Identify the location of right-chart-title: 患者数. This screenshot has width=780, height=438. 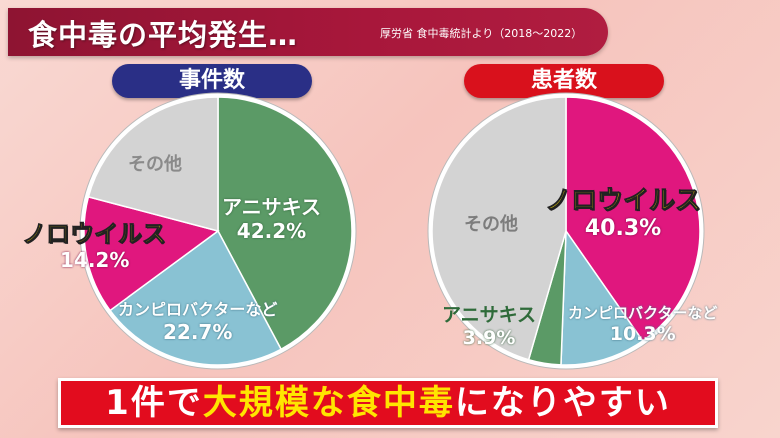
(564, 81).